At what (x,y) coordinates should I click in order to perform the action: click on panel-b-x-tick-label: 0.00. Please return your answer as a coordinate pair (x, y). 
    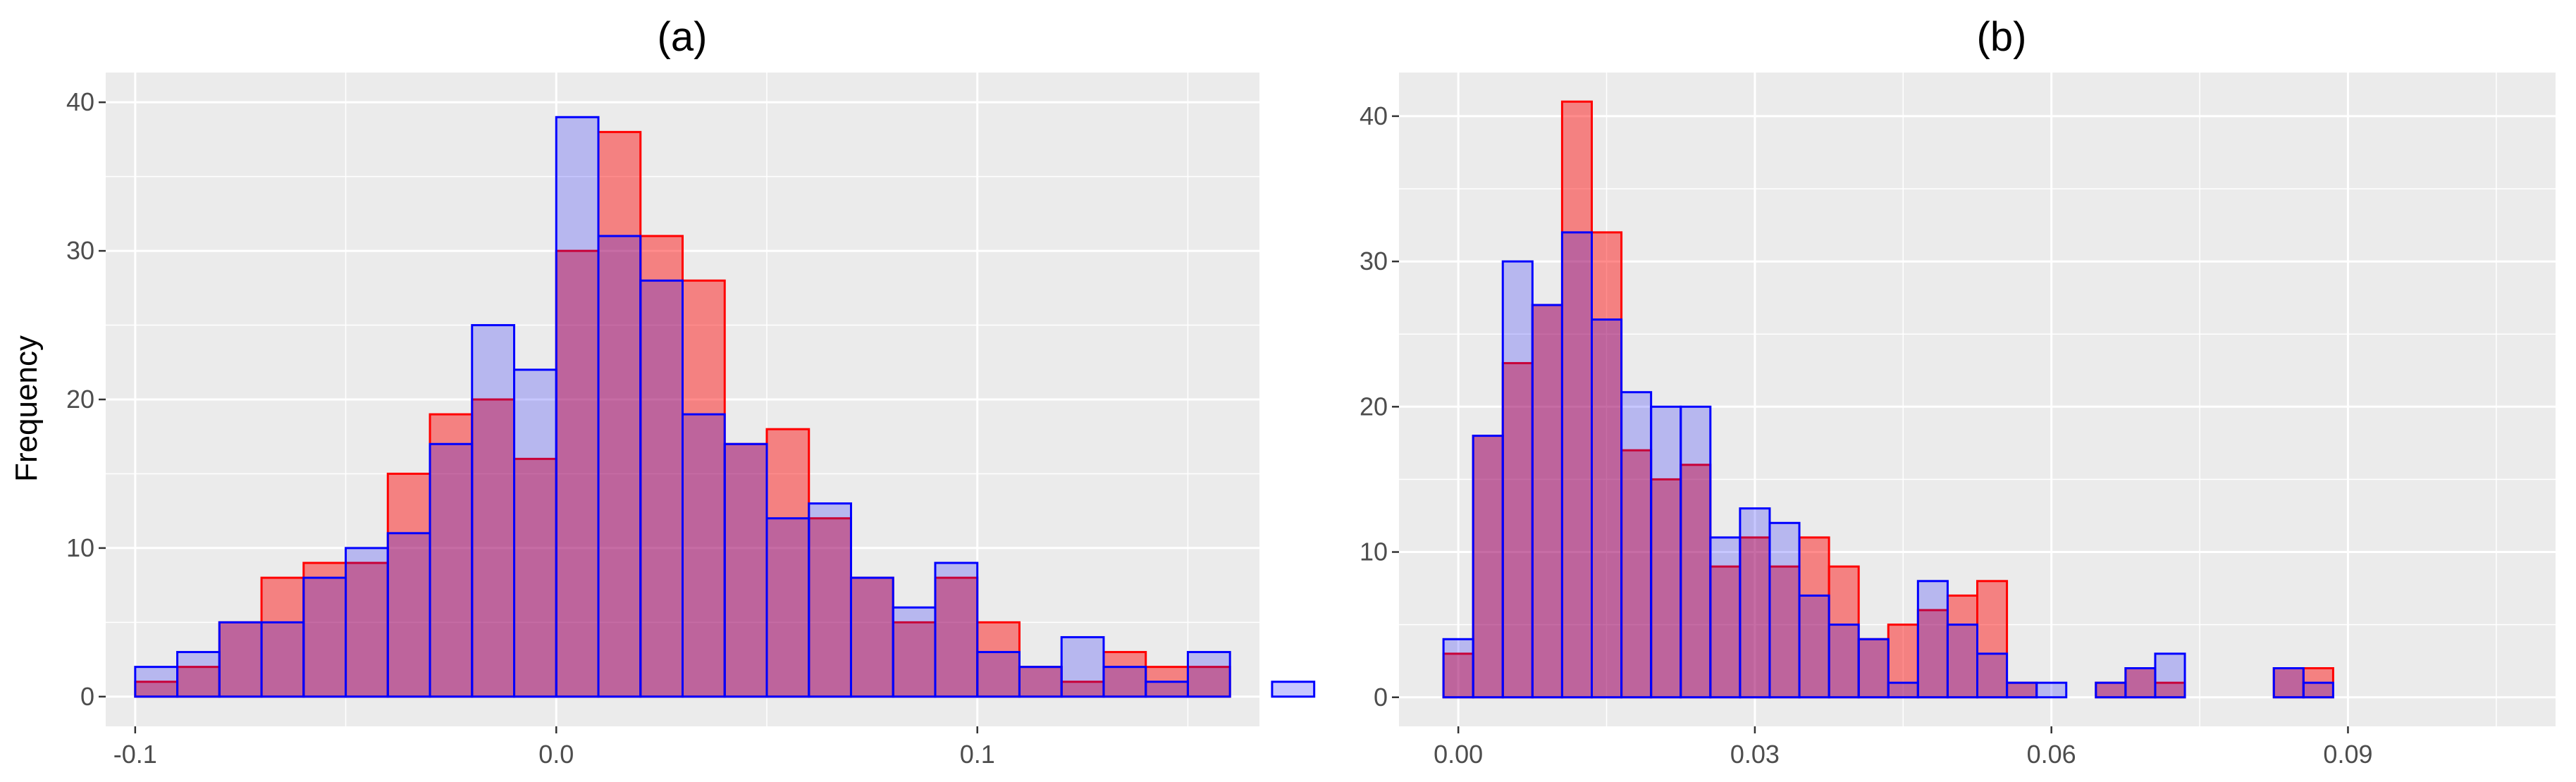
    Looking at the image, I should click on (1458, 754).